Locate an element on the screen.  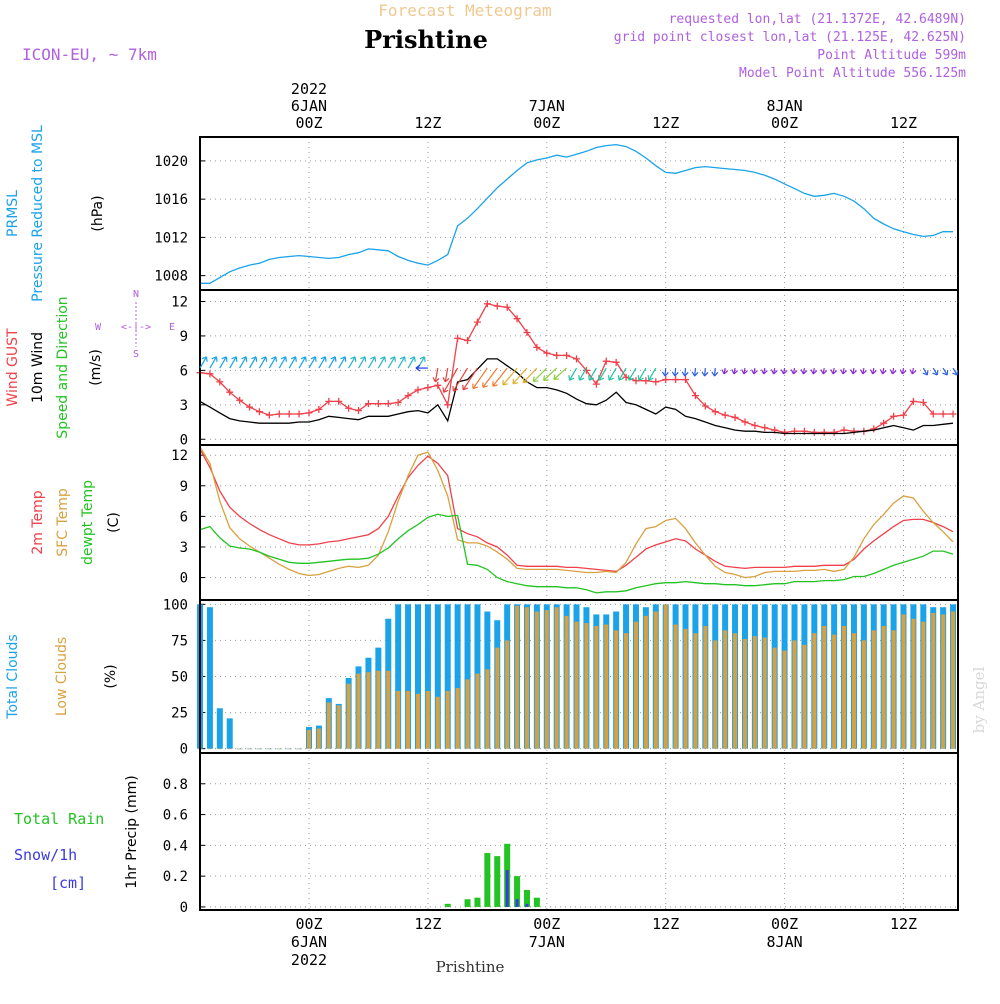
clouds-ytick-label: 25 is located at coordinates (179, 714).